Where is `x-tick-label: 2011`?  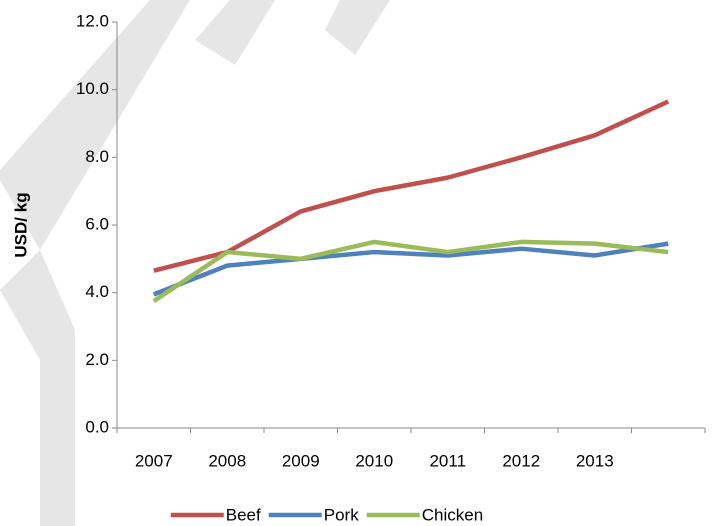 x-tick-label: 2011 is located at coordinates (447, 460).